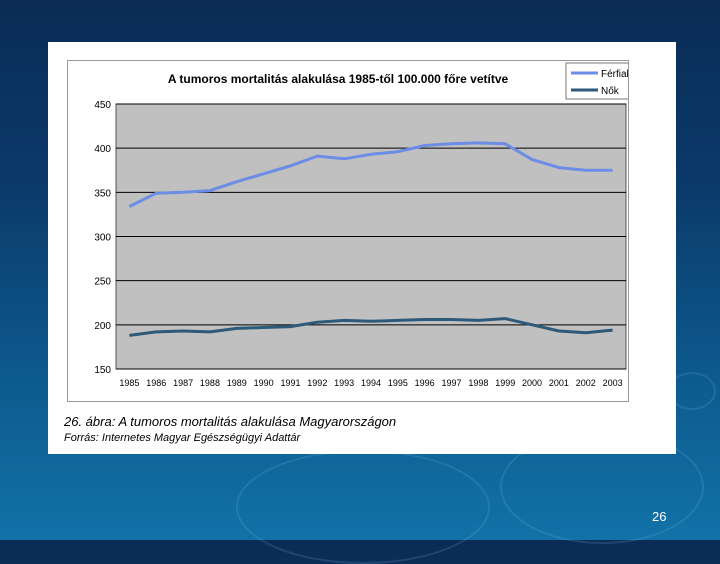  I want to click on x-tick-label: 1989, so click(237, 383).